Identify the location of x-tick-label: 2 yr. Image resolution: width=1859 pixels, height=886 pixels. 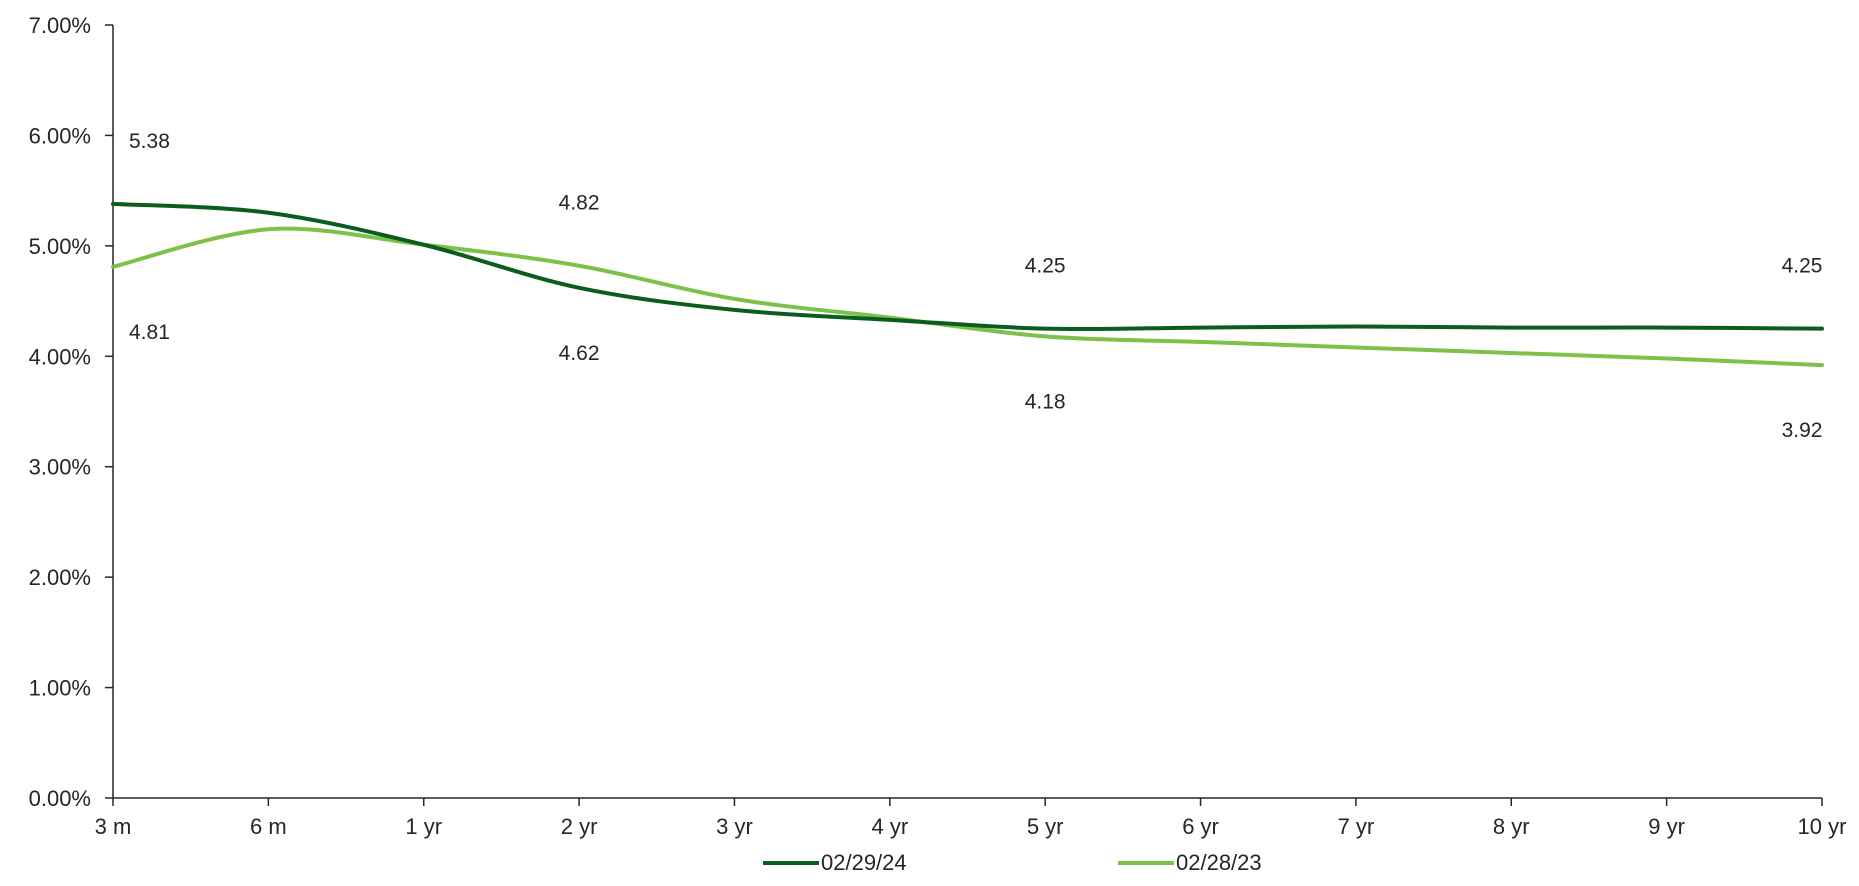
(579, 826).